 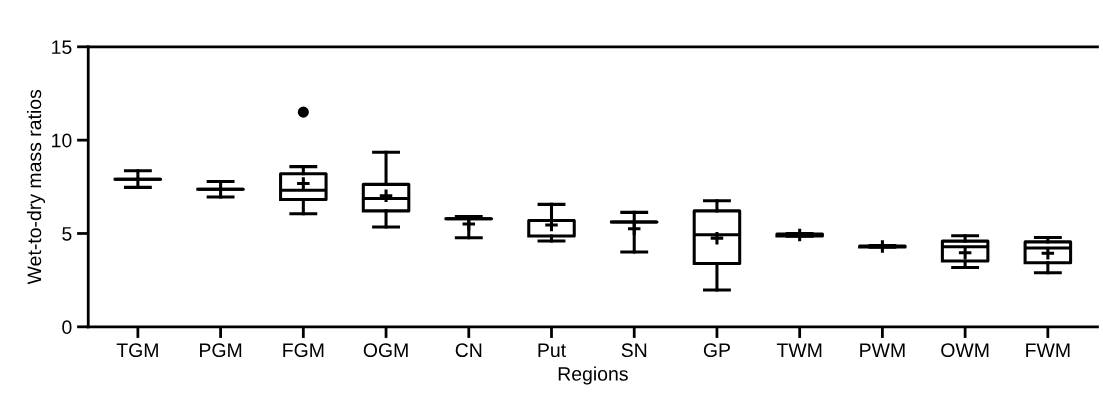 I want to click on x-tick-label: PGM, so click(x=221, y=350).